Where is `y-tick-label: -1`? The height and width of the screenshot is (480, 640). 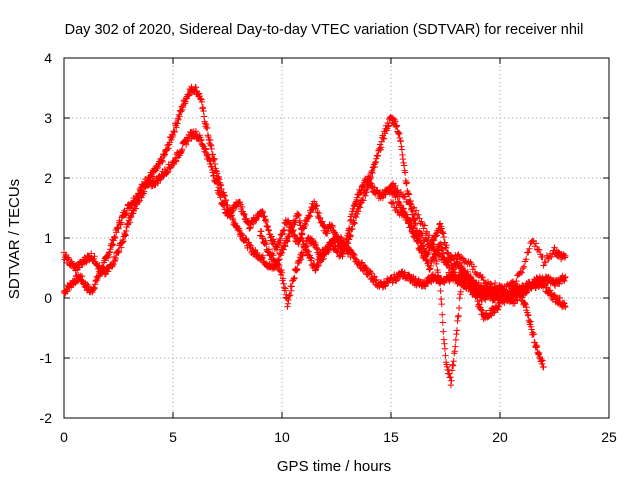 y-tick-label: -1 is located at coordinates (46, 358).